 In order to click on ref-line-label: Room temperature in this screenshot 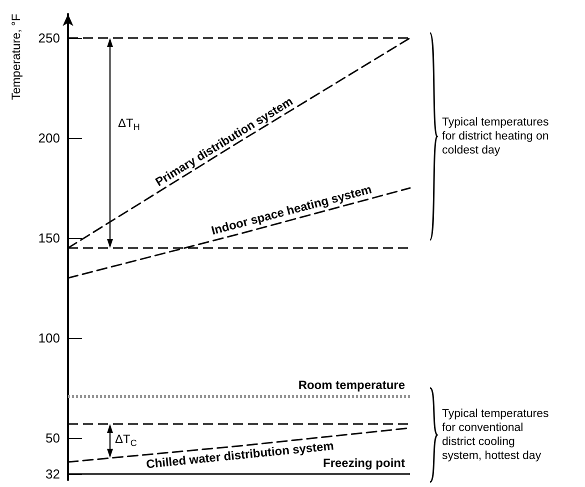, I will do `click(352, 385)`.